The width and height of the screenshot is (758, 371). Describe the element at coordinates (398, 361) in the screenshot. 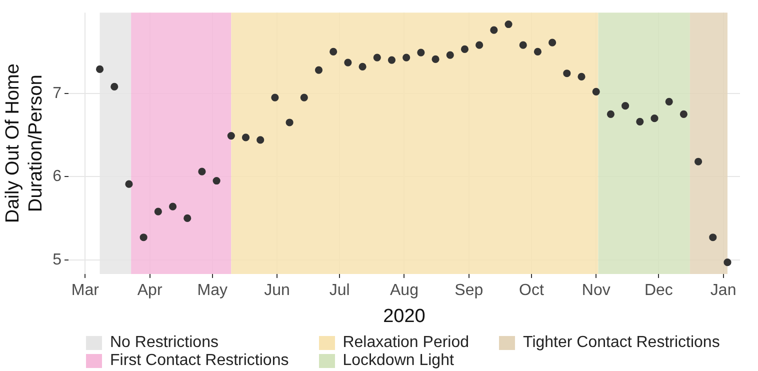

I see `legend-label: Lockdown Light` at that location.